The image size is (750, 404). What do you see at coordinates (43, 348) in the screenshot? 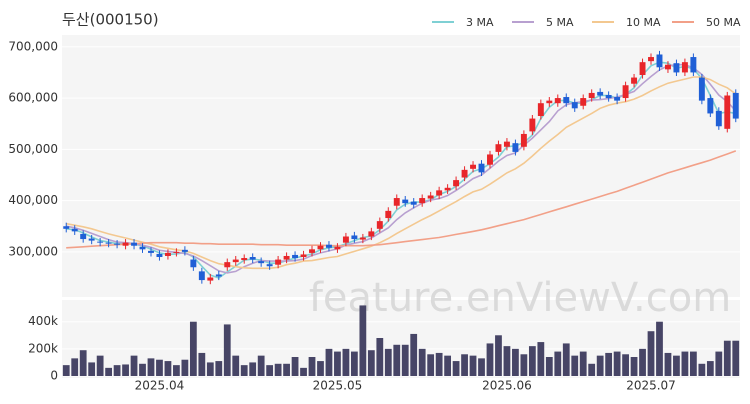
I see `y-tick-label: 200k` at bounding box center [43, 348].